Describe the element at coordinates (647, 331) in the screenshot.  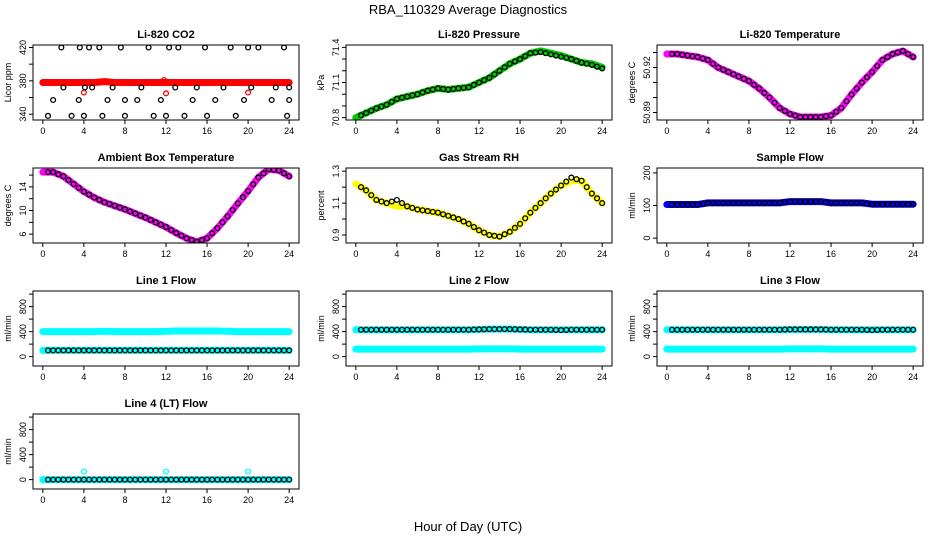
I see `y-tick-label: 400` at that location.